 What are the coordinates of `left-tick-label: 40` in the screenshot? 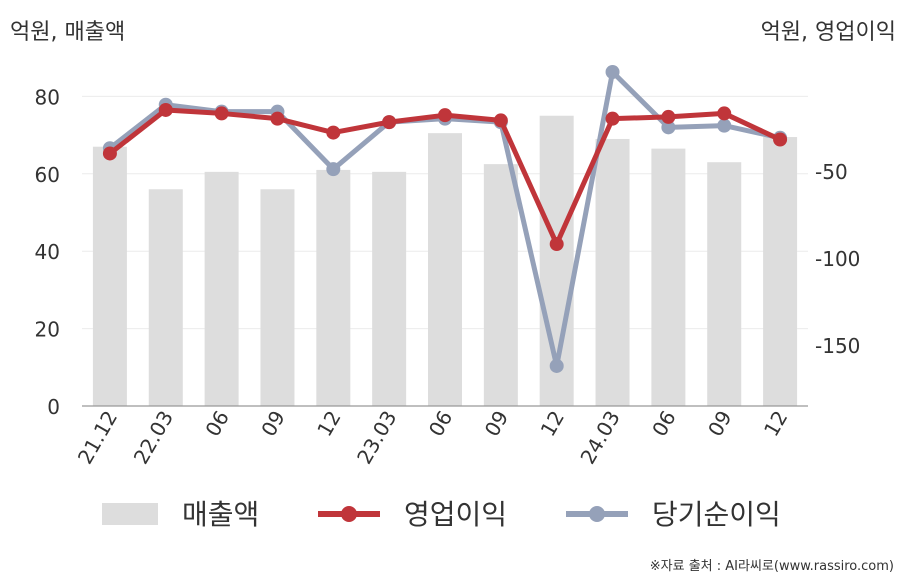 It's located at (47, 252).